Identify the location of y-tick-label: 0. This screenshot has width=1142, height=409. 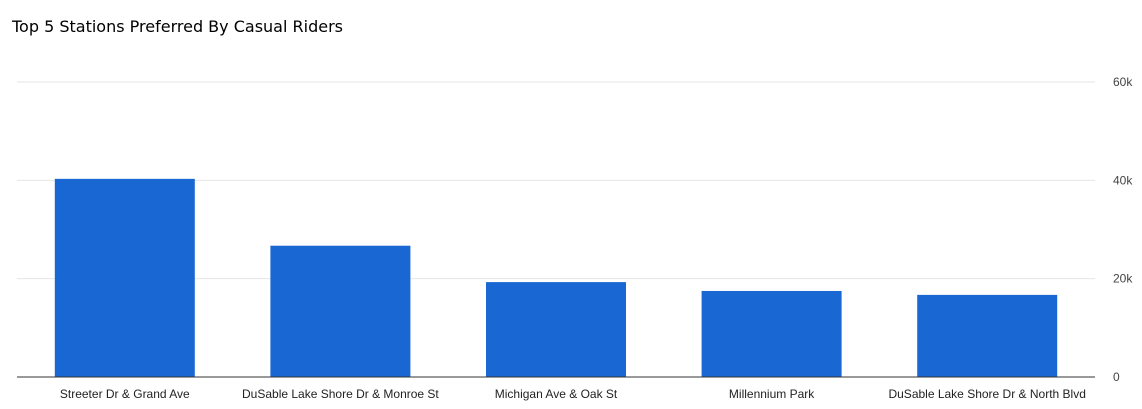
(1116, 377).